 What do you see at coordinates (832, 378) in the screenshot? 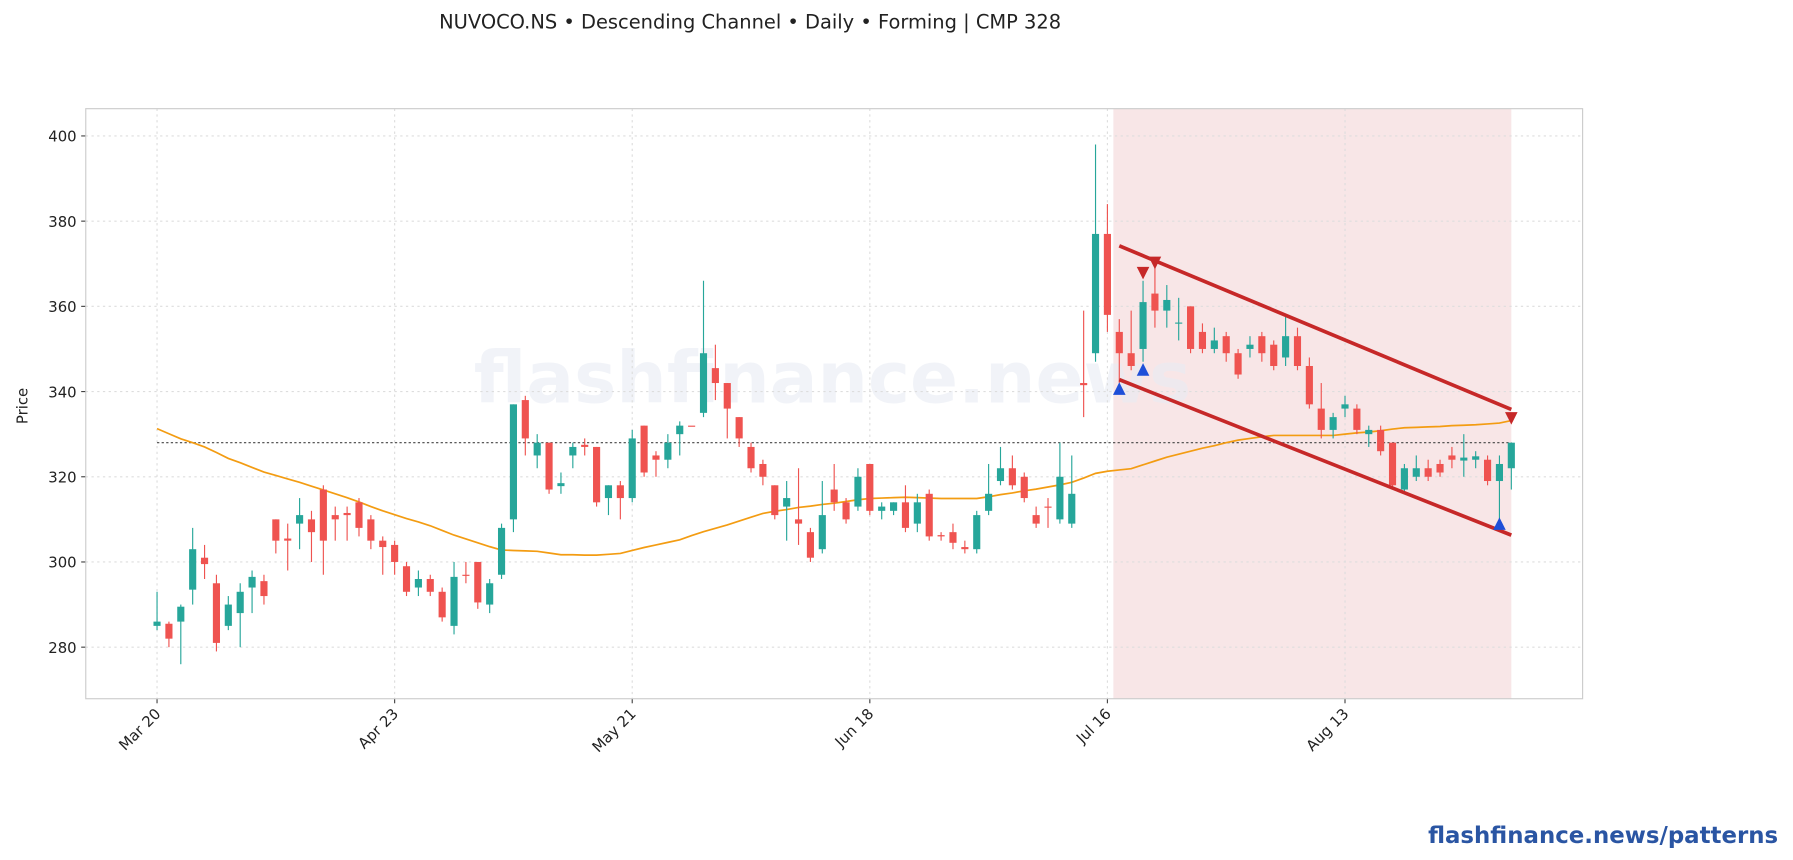
I see `watermark: flashfinance.news` at bounding box center [832, 378].